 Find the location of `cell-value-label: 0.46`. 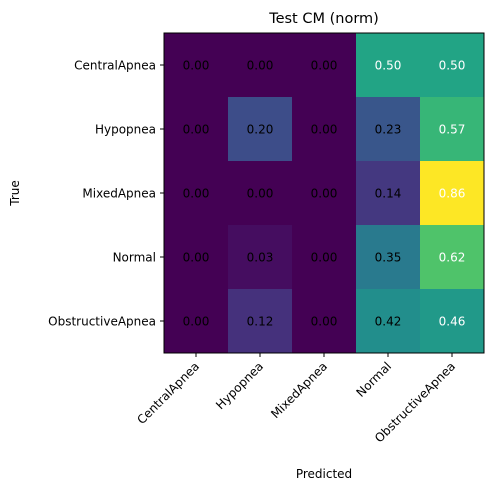

cell-value-label: 0.46 is located at coordinates (452, 322).